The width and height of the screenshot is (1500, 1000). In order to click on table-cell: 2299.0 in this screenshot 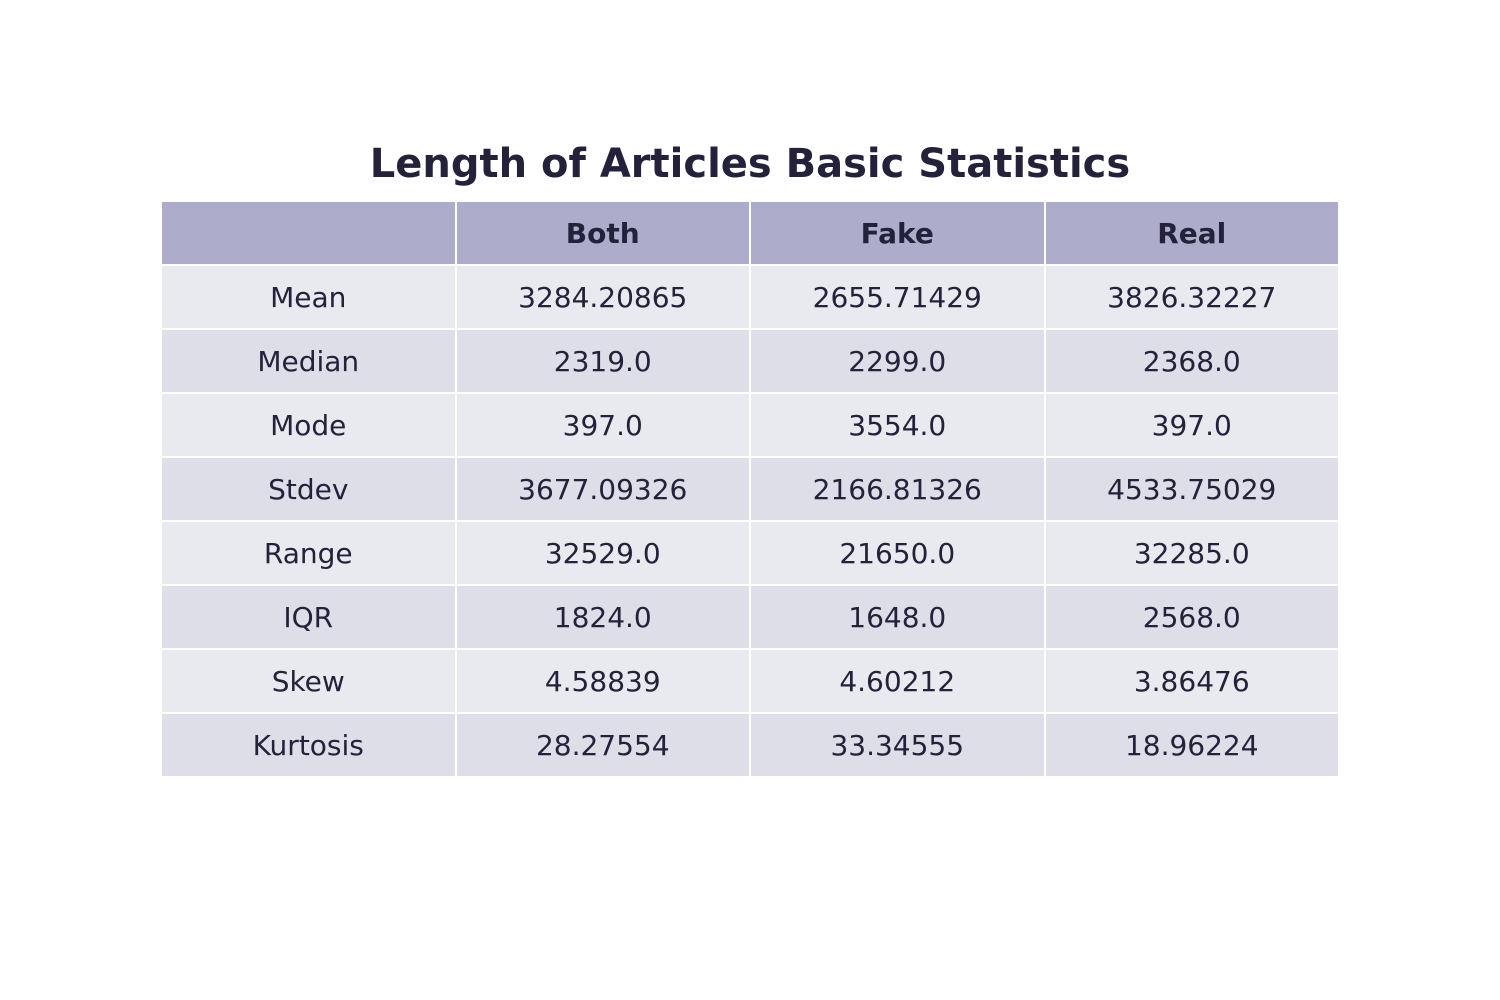, I will do `click(897, 361)`.